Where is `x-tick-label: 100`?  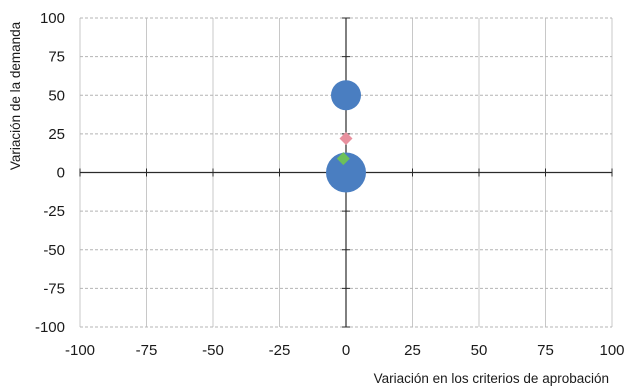 x-tick-label: 100 is located at coordinates (611, 350).